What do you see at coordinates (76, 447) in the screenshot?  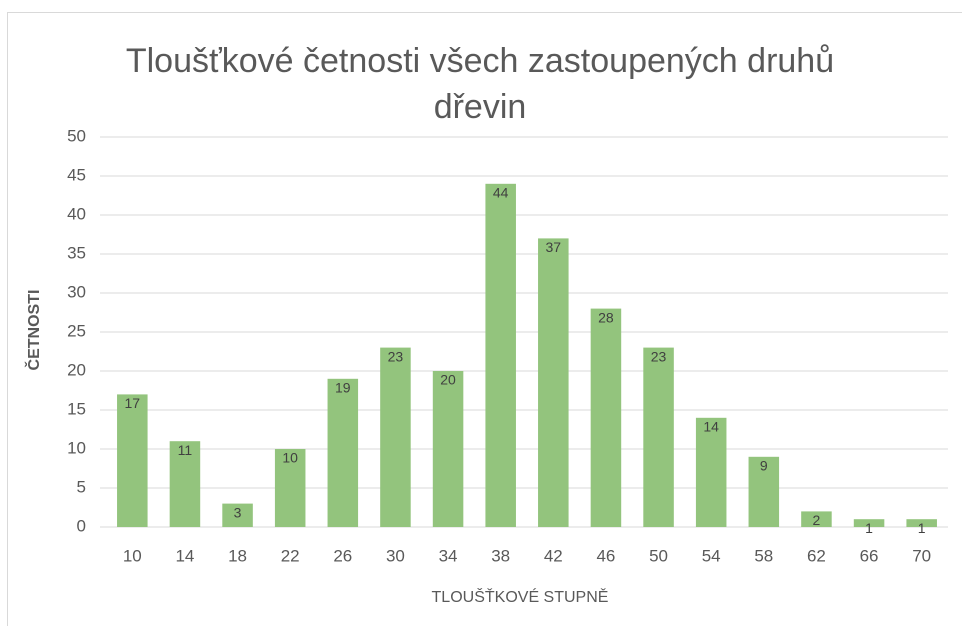 I see `y-tick-label: 10` at bounding box center [76, 447].